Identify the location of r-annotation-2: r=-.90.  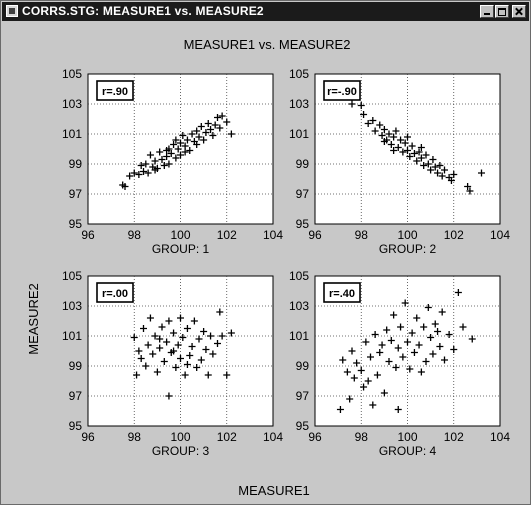
(342, 92).